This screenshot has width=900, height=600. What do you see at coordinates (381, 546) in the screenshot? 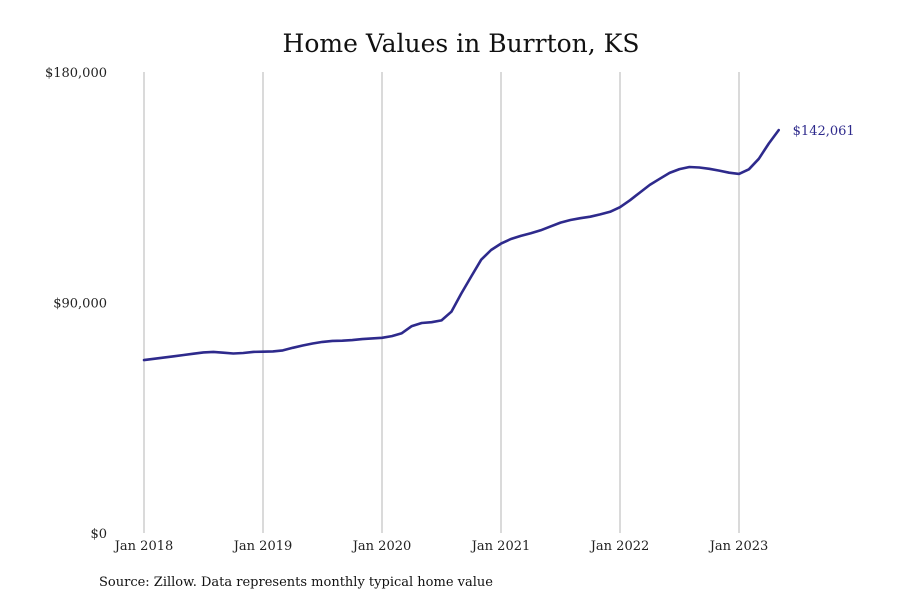
I see `x-tick-label: Jan 2020` at bounding box center [381, 546].